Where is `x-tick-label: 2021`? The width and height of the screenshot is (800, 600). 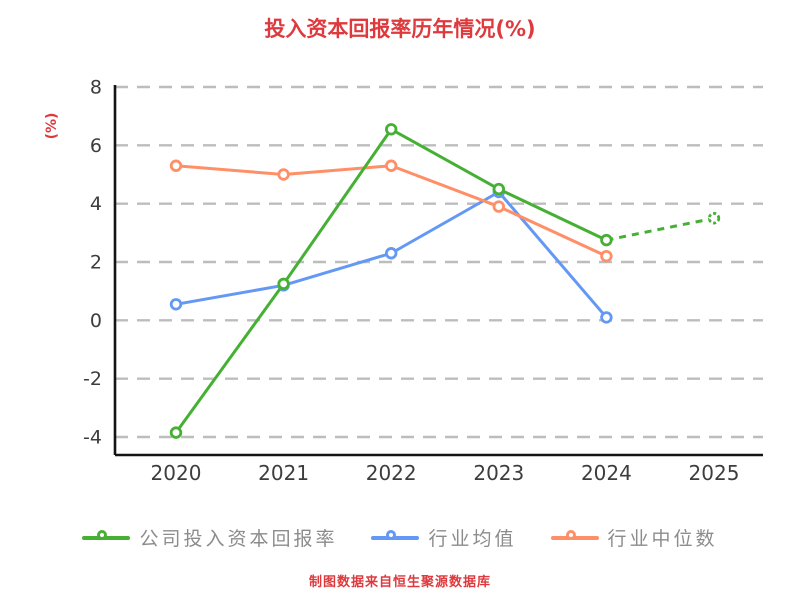 x-tick-label: 2021 is located at coordinates (283, 473).